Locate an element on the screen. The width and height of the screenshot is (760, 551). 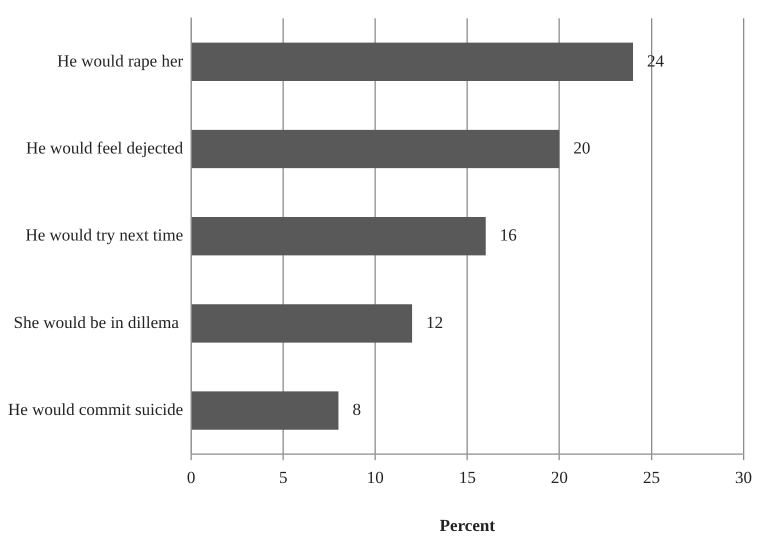
x-tick-label: 30 is located at coordinates (743, 477).